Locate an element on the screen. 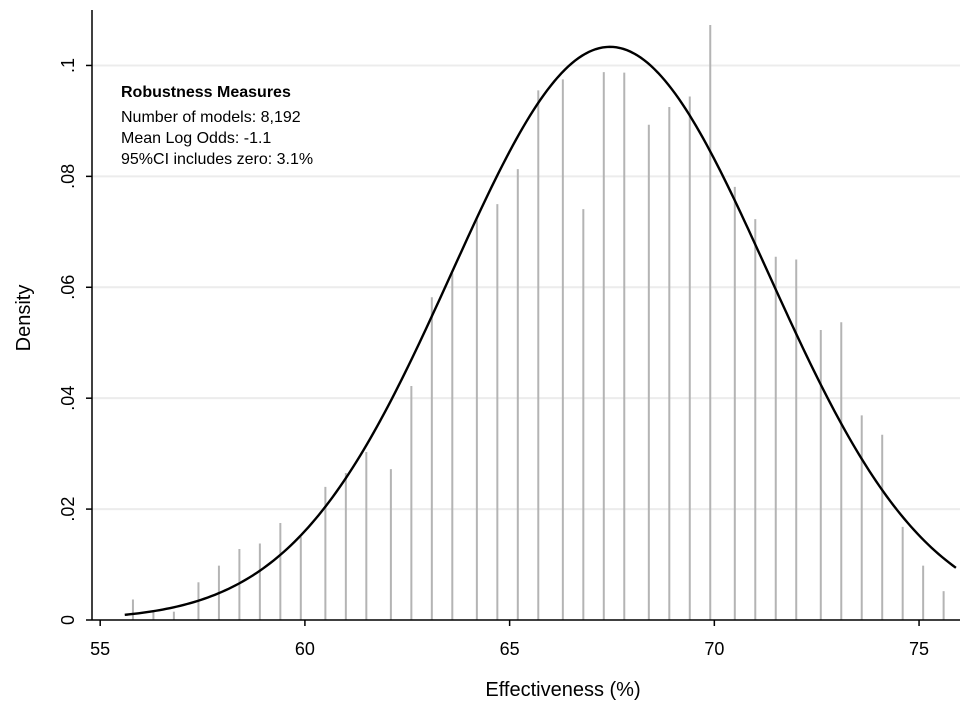 Image resolution: width=961 pixels, height=704 pixels. x-axis-title: Effectiveness (%) is located at coordinates (562, 690).